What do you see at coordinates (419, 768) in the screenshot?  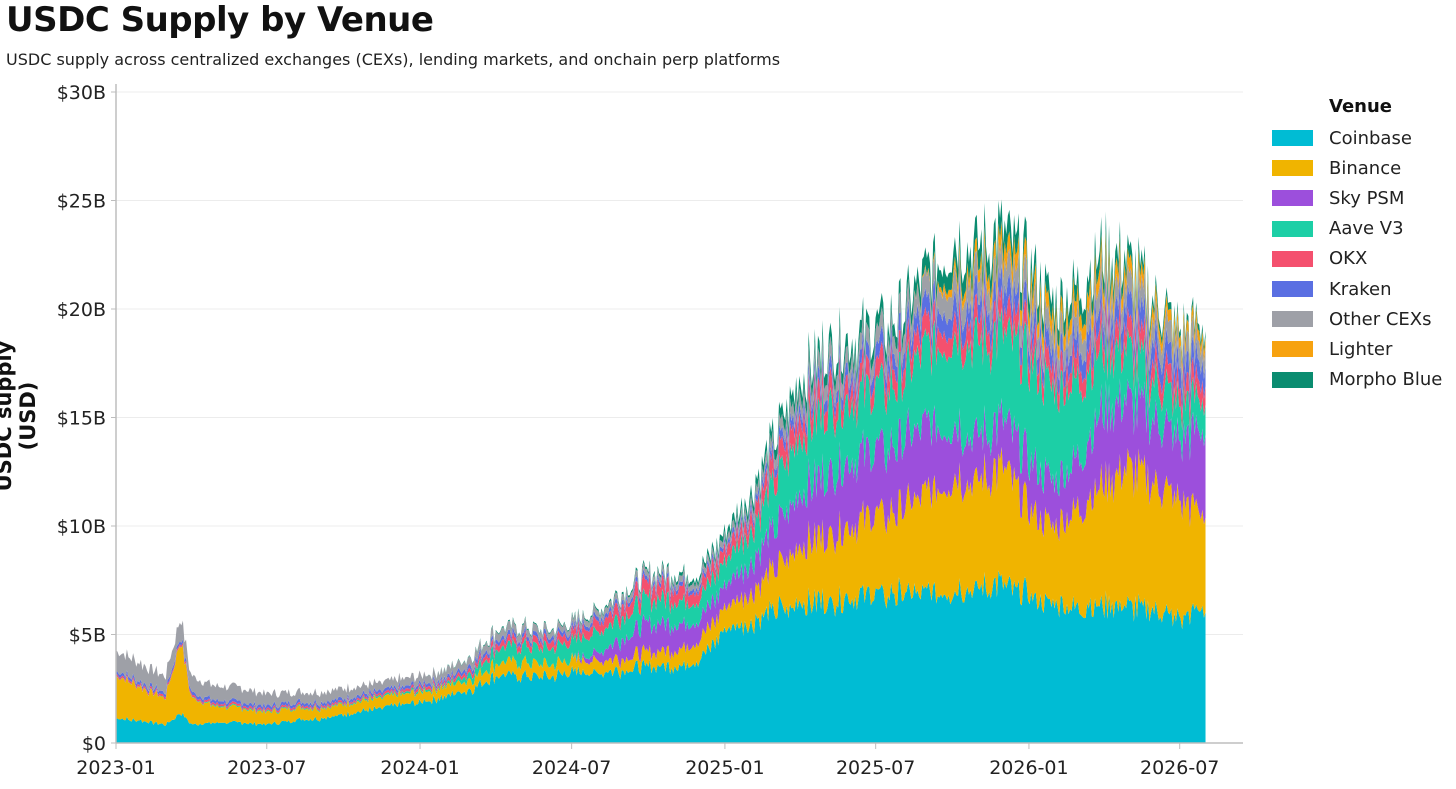 I see `x-tick-label: 2024-01` at bounding box center [419, 768].